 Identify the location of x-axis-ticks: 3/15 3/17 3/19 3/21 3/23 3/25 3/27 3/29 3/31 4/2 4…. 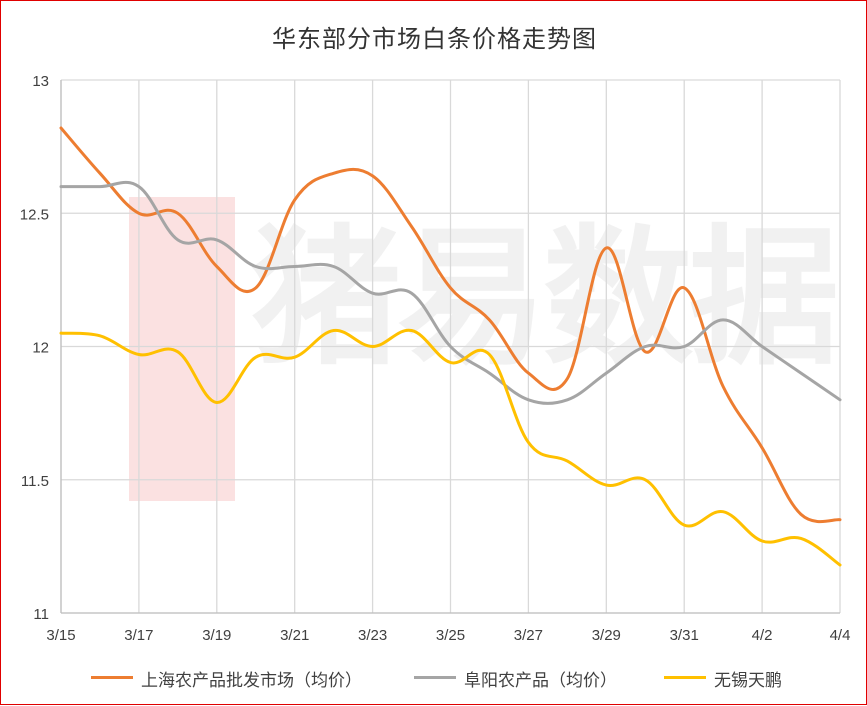
(448, 635).